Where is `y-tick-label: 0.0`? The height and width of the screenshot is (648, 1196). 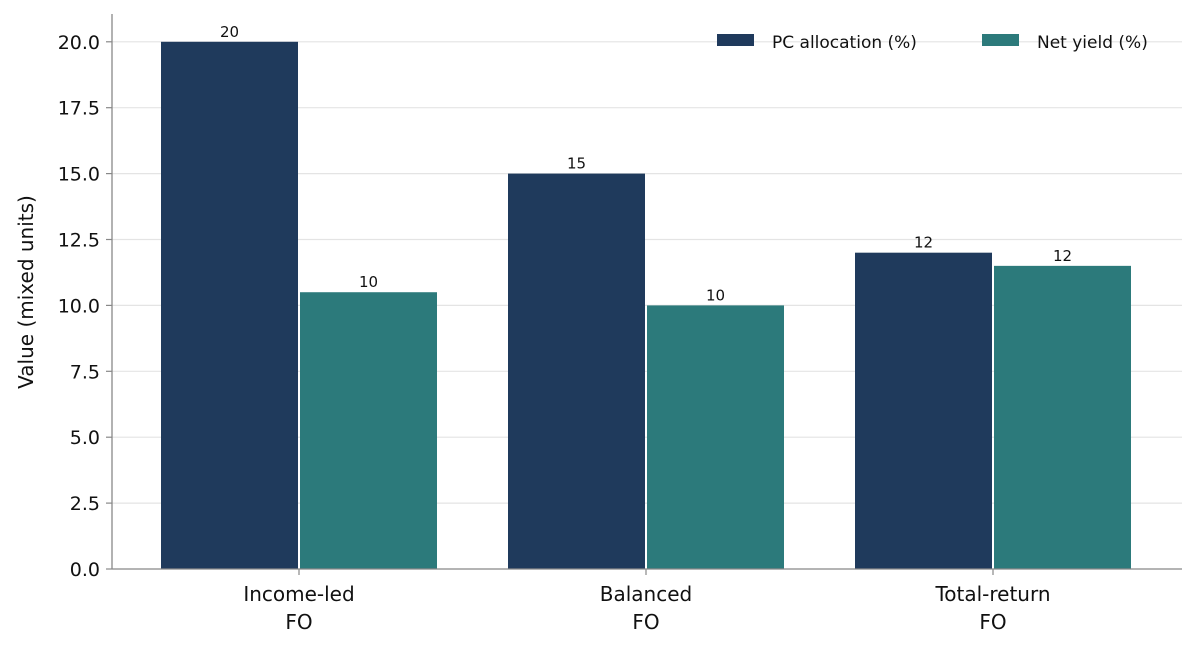 y-tick-label: 0.0 is located at coordinates (85, 570).